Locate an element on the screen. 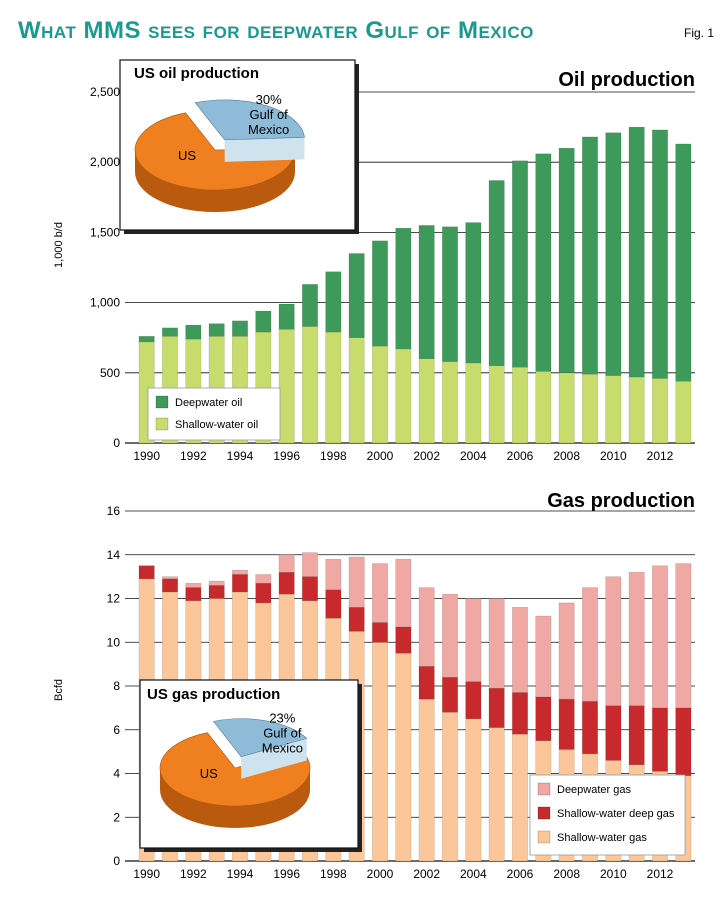 This screenshot has height=922, width=720. bar-shallow-water-deep-gas-1994 is located at coordinates (240, 583).